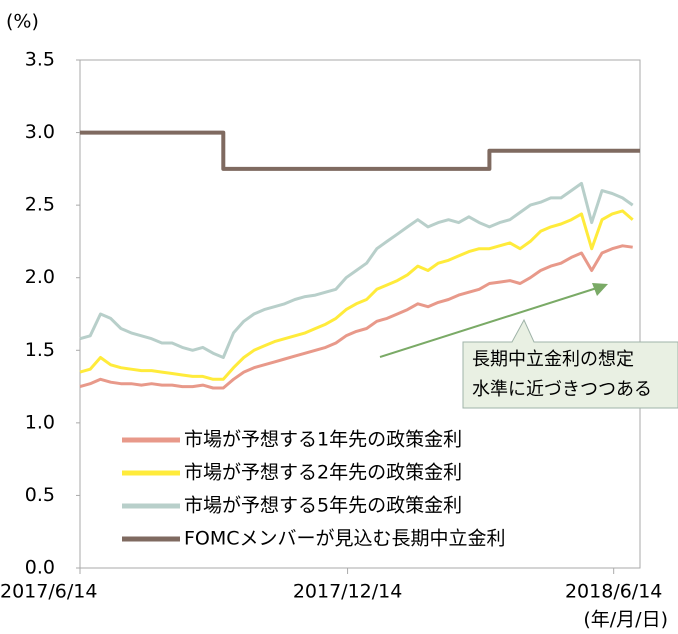  I want to click on x-unit: (年/月/日), so click(625, 620).